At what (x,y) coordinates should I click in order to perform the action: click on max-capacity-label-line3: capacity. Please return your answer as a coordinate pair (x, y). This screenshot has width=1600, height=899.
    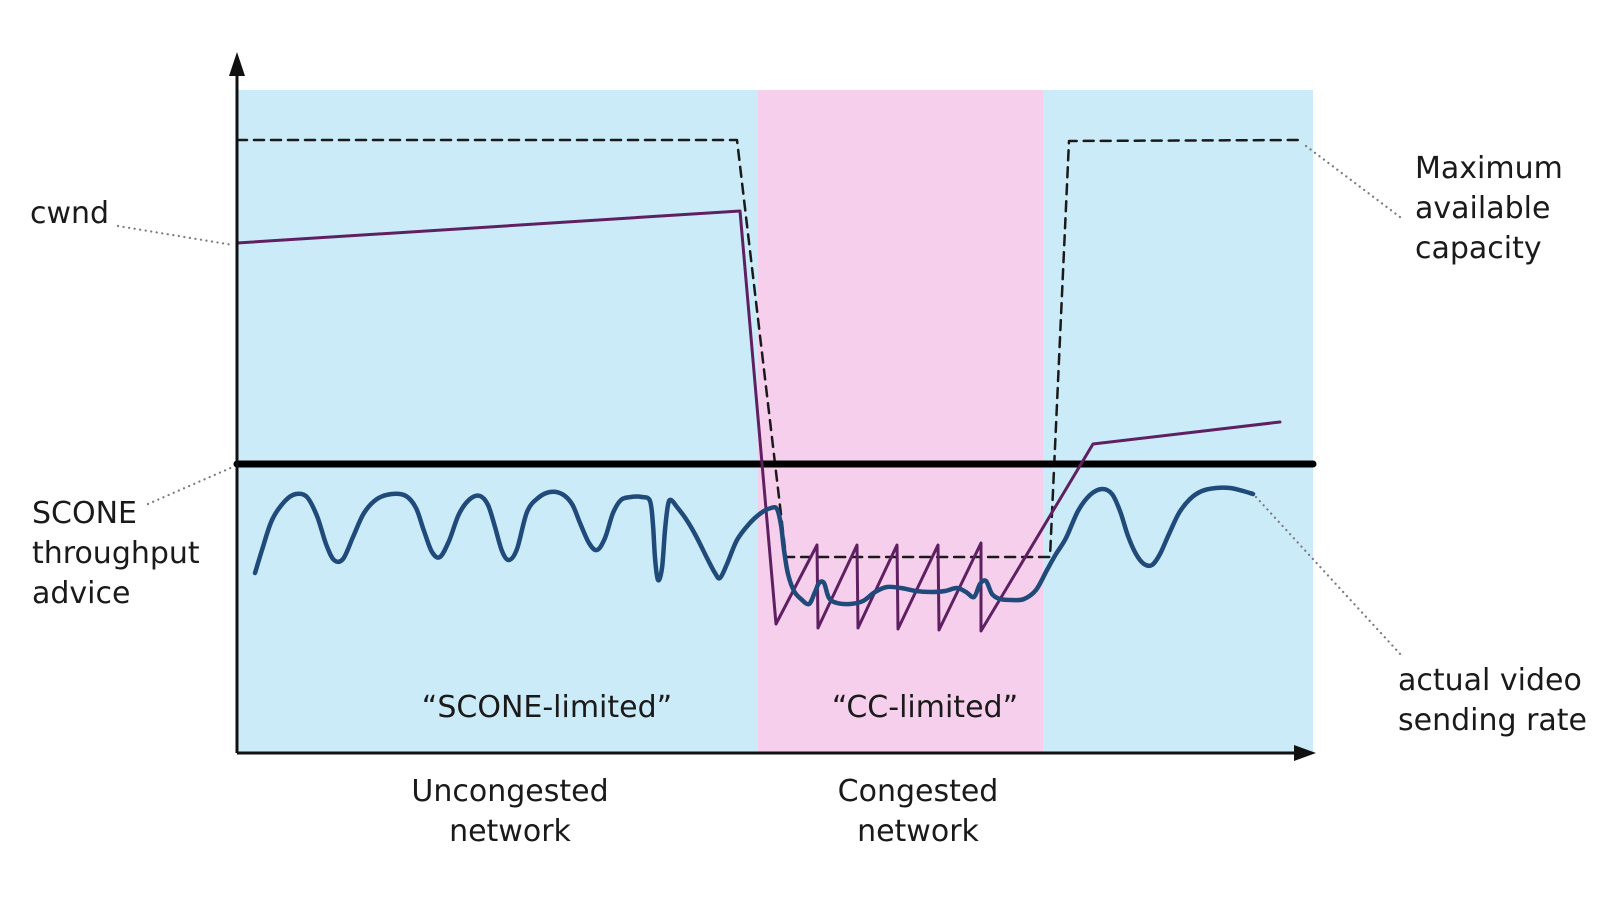
    Looking at the image, I should click on (1478, 248).